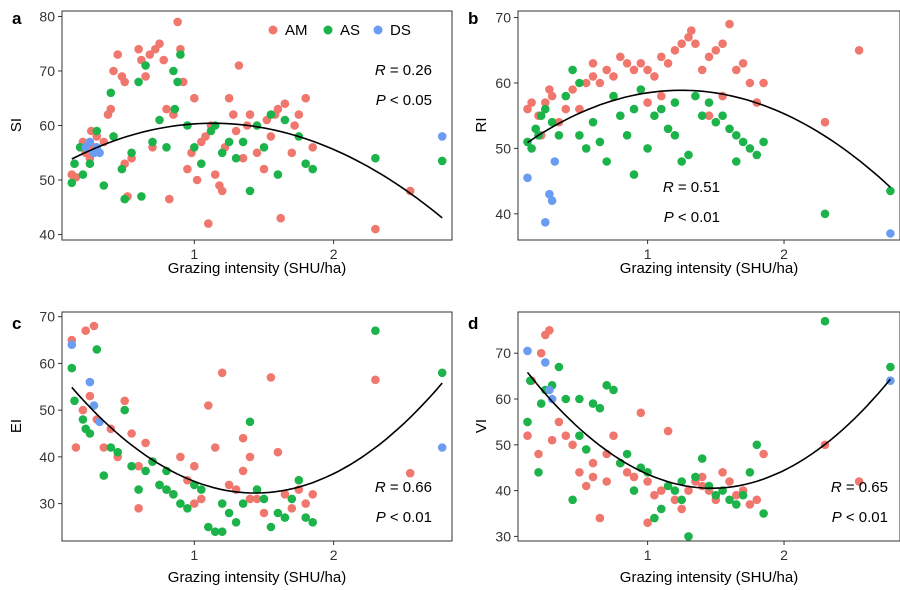 The height and width of the screenshot is (590, 900). What do you see at coordinates (380, 487) in the screenshot?
I see `stat-r-symbol-c: R` at bounding box center [380, 487].